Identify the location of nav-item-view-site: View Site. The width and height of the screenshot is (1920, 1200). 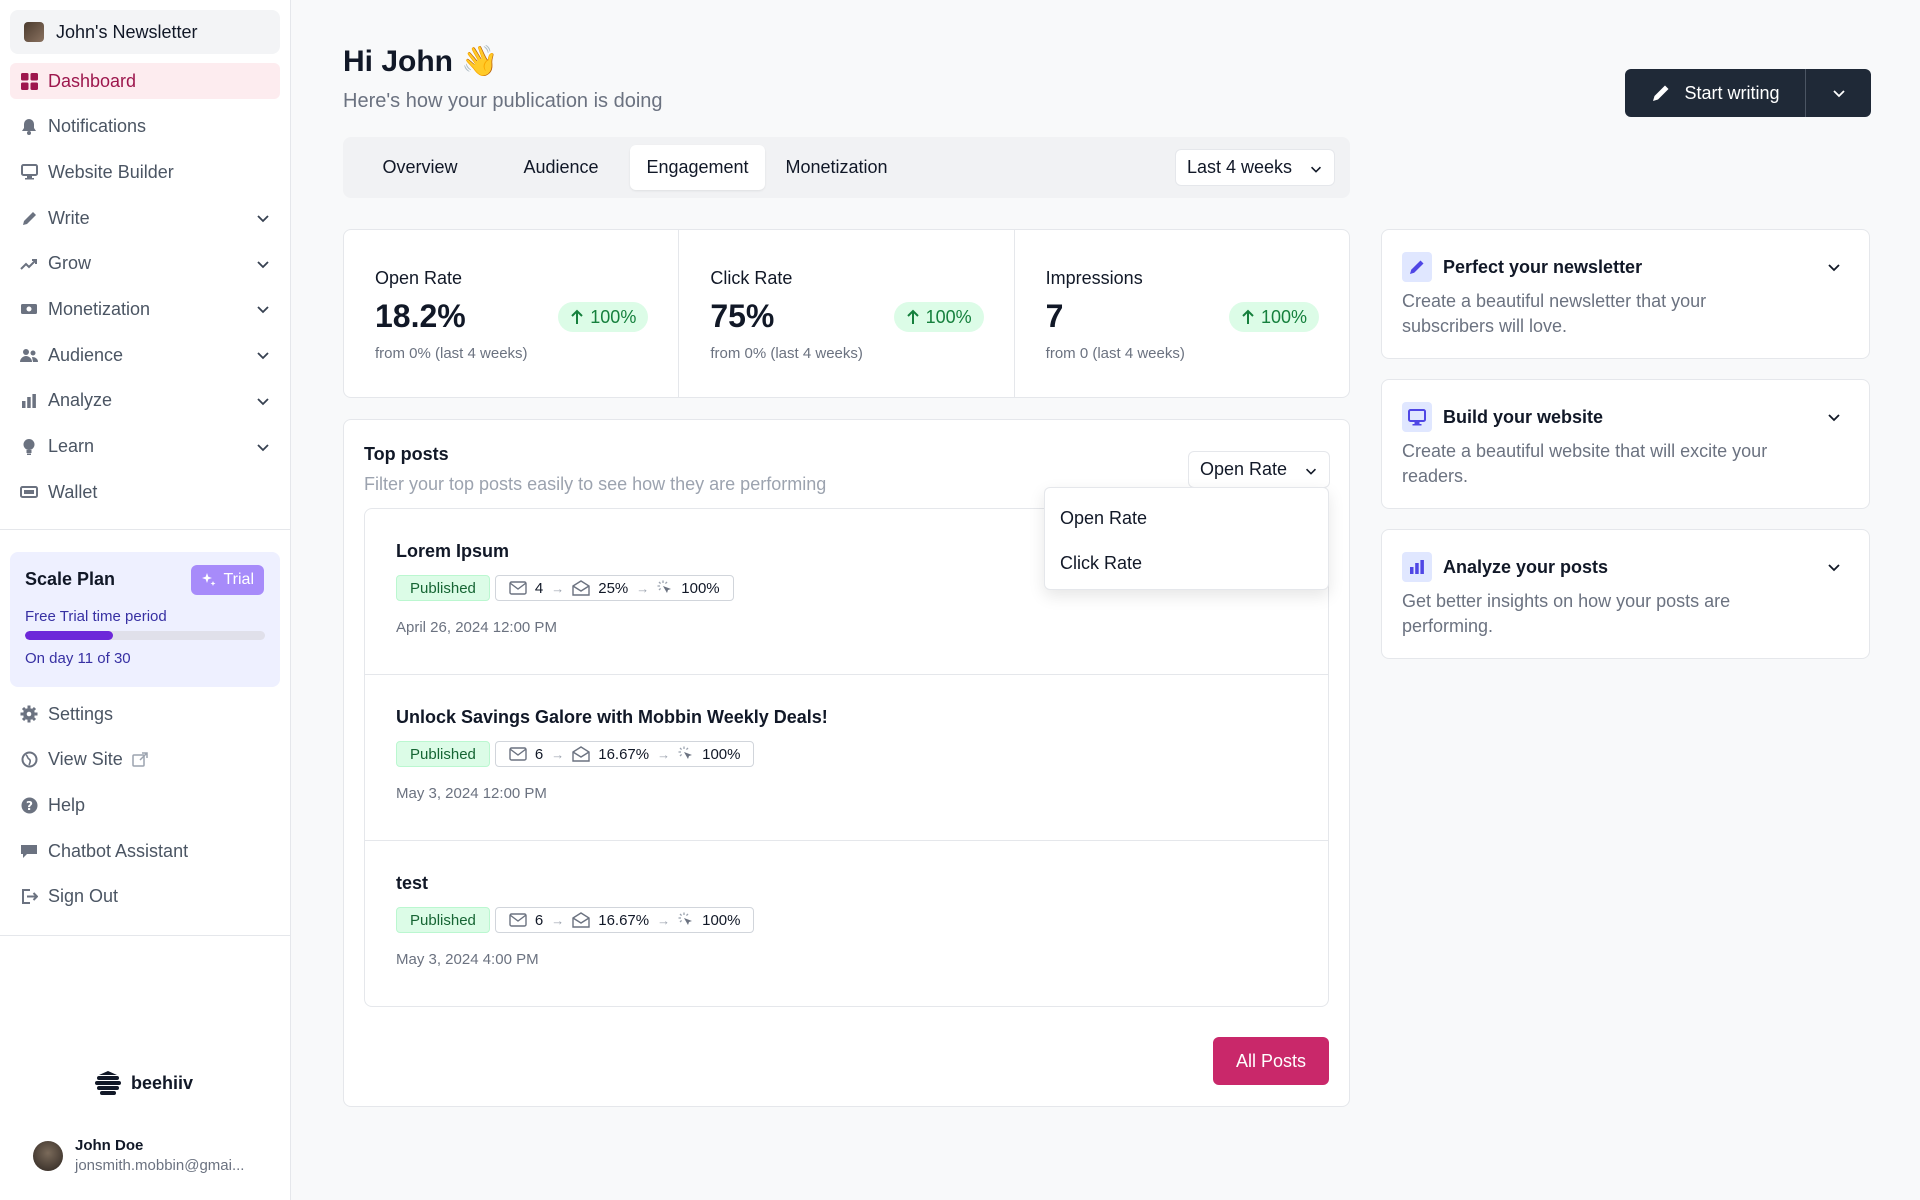
(145, 760).